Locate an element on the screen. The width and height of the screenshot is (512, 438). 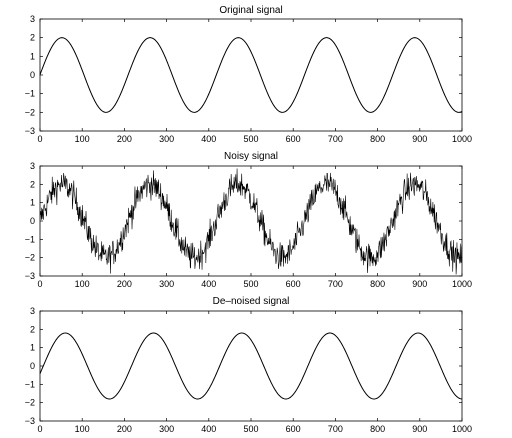
chart-title: De–noised signal is located at coordinates (251, 301).